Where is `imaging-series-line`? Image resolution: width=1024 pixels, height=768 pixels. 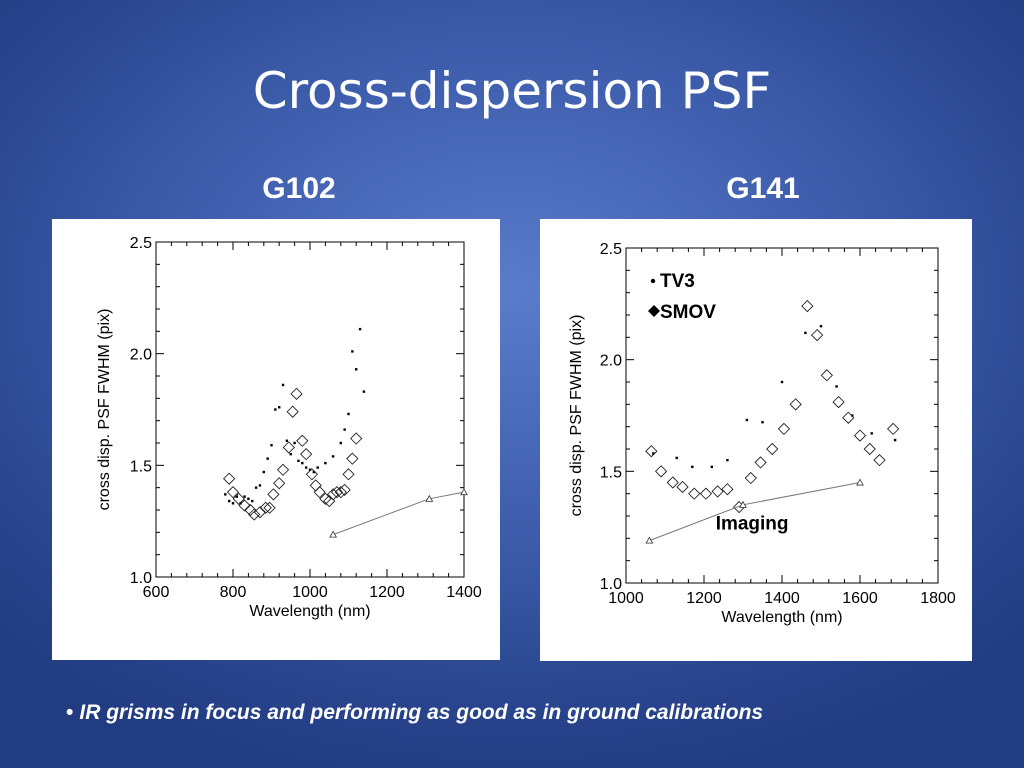
imaging-series-line is located at coordinates (398, 513).